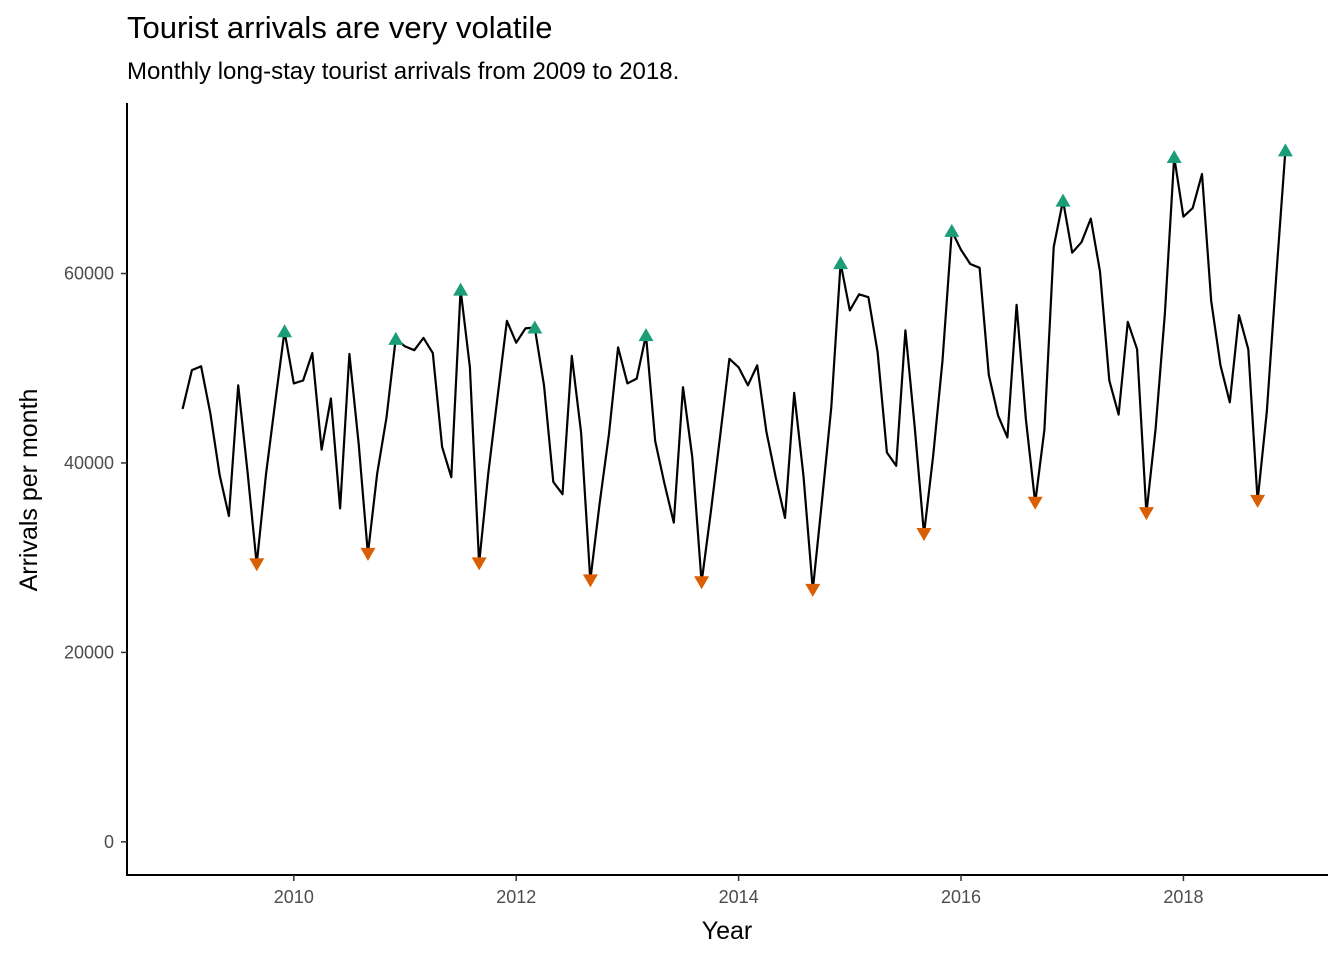 This screenshot has height=960, width=1344. I want to click on x-axis-ticks: 2010 2012 2014 2016 2018, so click(738, 891).